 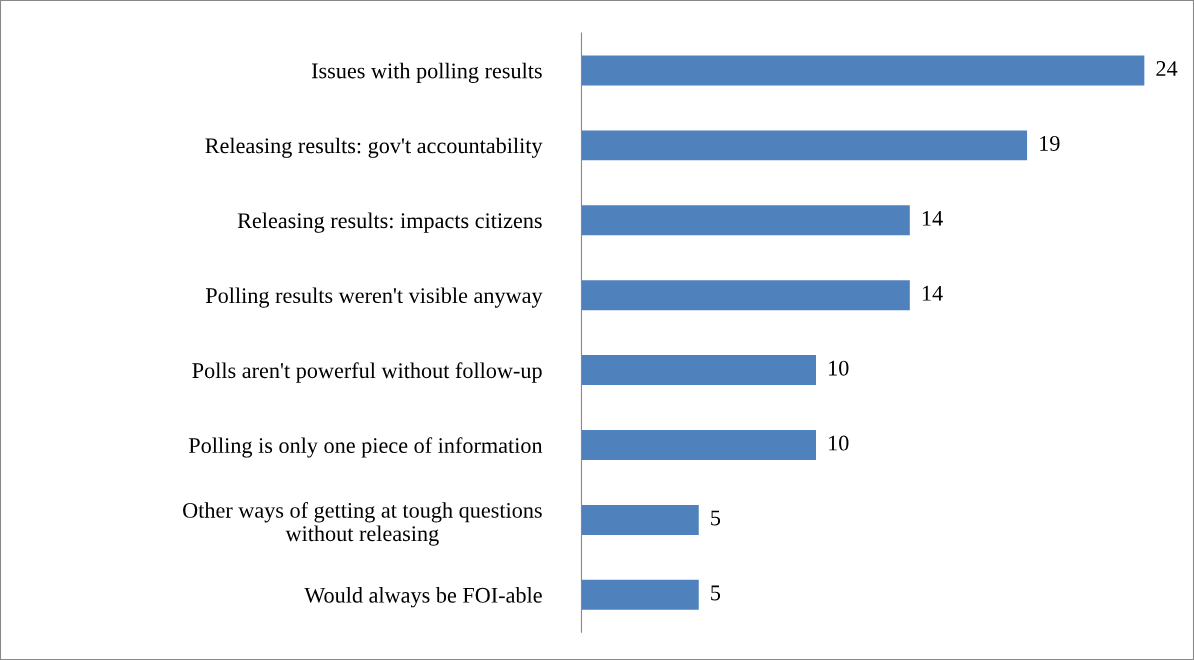 What do you see at coordinates (374, 147) in the screenshot?
I see `y-tick-label: Releasing results: gov't accountability` at bounding box center [374, 147].